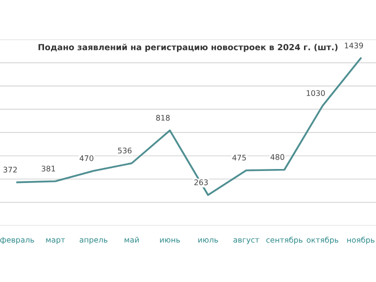 Image resolution: width=376 pixels, height=282 pixels. I want to click on text: Подано заявлений на регистрацию новостроек в 2024 г. (шт.), so click(188, 48).